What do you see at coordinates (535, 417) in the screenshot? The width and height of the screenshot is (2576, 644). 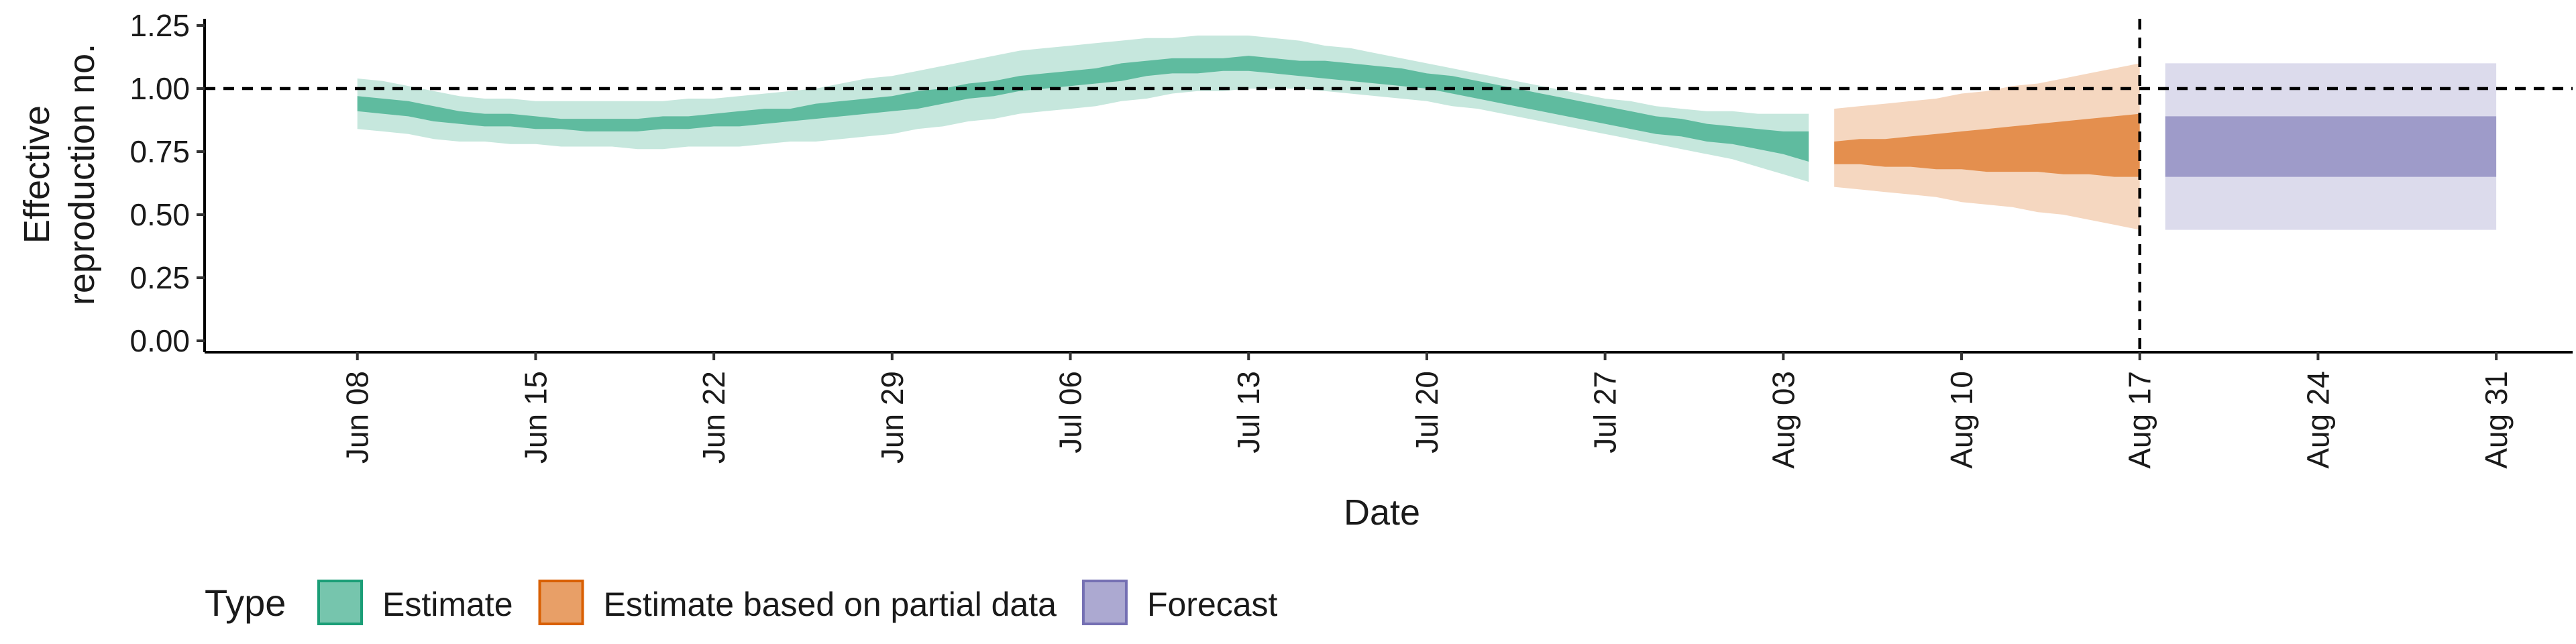 I see `x-tick-label: Jun 15` at bounding box center [535, 417].